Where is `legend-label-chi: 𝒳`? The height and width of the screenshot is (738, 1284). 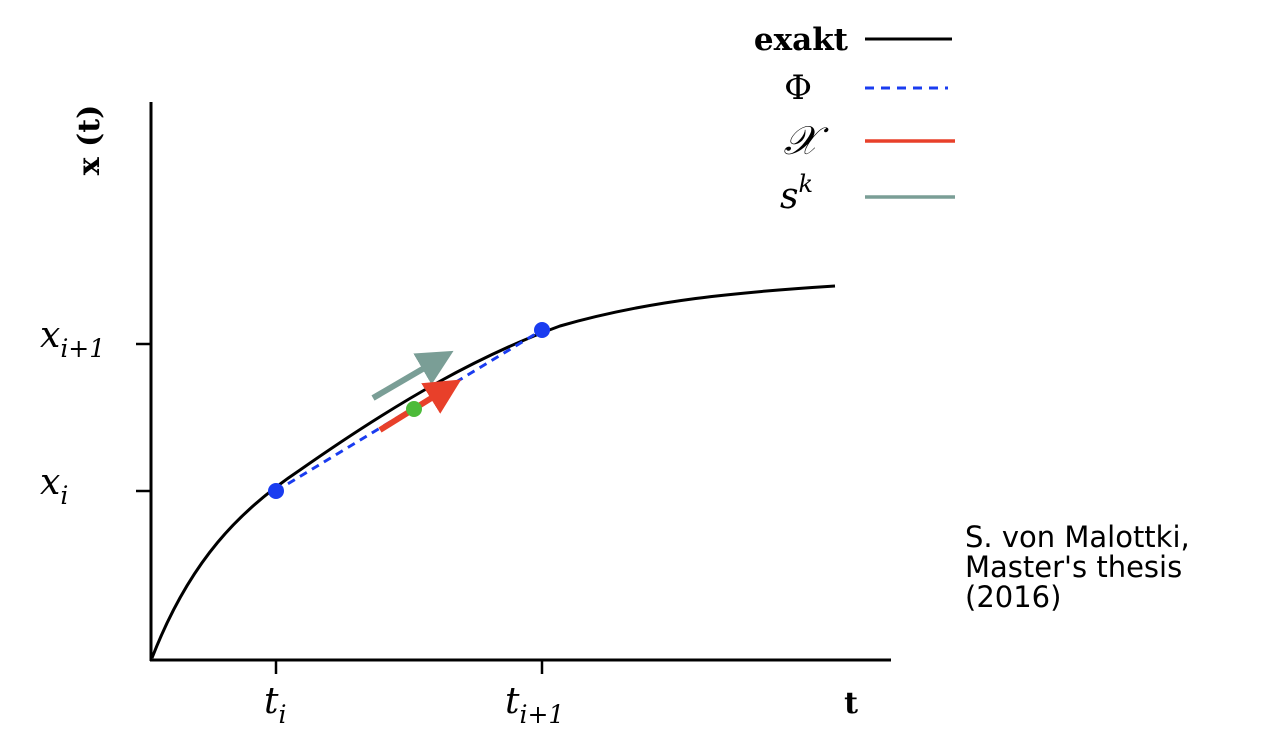 legend-label-chi: 𝒳 is located at coordinates (807, 141).